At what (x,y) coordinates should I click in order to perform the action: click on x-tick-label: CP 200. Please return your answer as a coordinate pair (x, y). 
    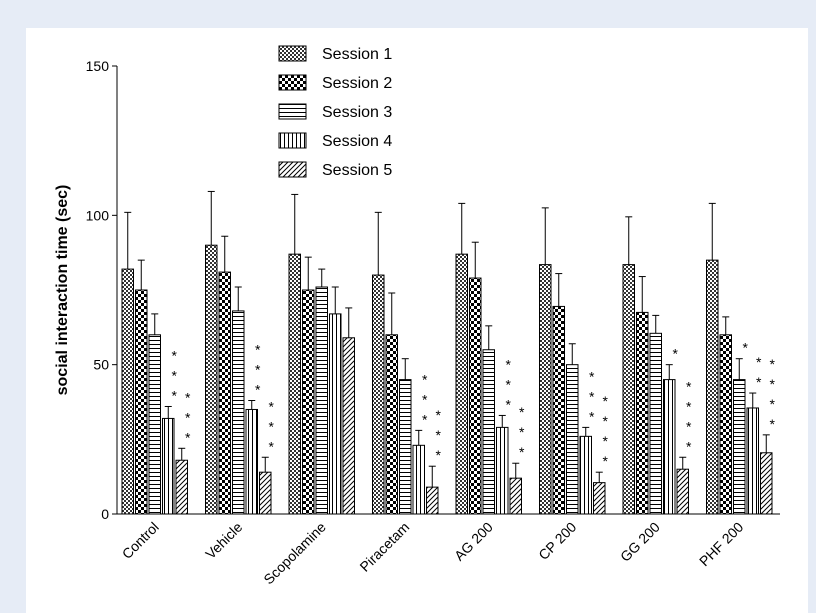
    Looking at the image, I should click on (557, 541).